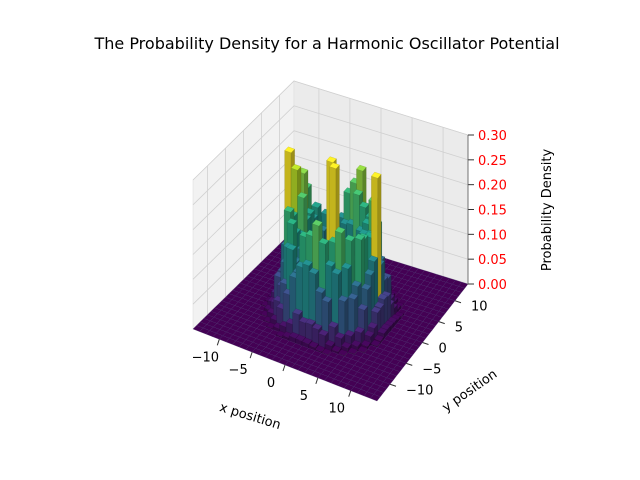 The height and width of the screenshot is (480, 640). I want to click on z-tick-label: 0.30, so click(492, 136).